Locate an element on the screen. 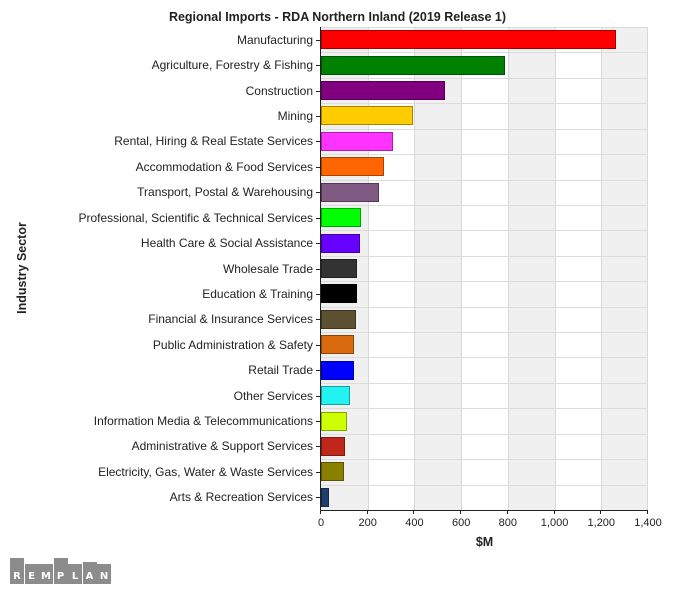 The height and width of the screenshot is (594, 675). category-label: Administrative & Support Services is located at coordinates (222, 446).